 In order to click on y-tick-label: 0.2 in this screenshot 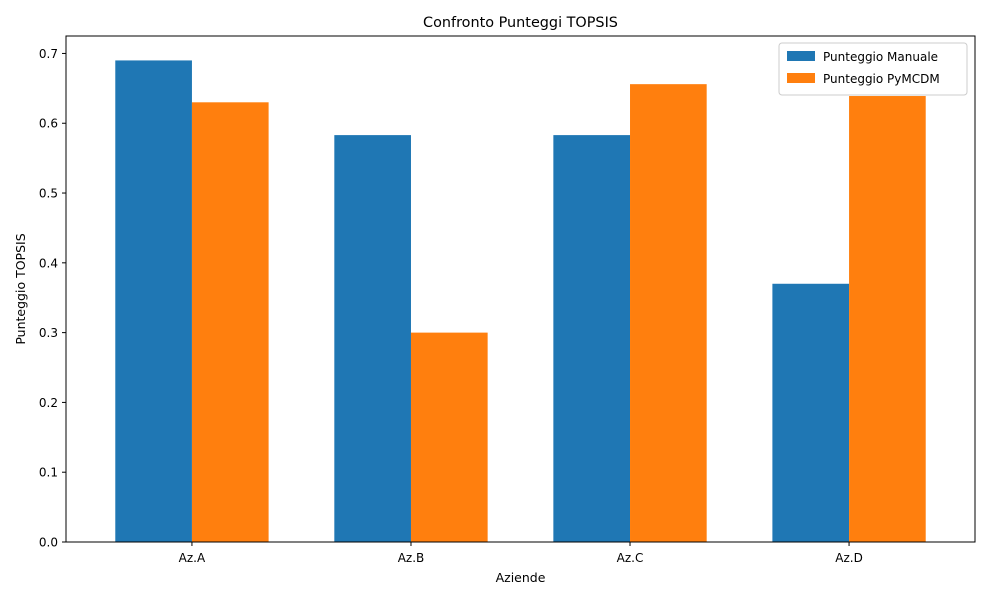, I will do `click(48, 403)`.